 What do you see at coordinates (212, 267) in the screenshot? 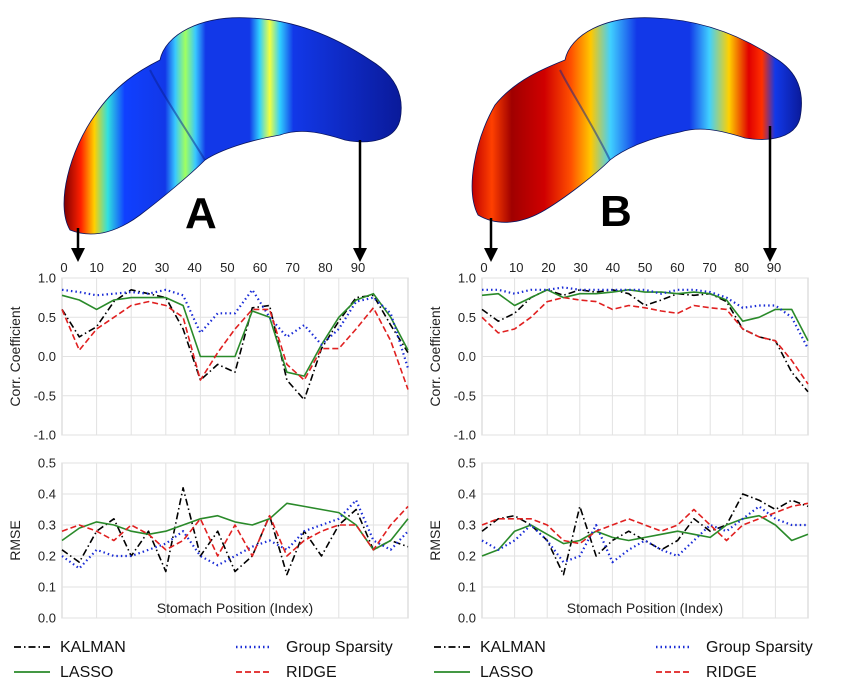
I see `position-tick-row-a: 0 10 20 30 40 50 60 70 80 90` at bounding box center [212, 267].